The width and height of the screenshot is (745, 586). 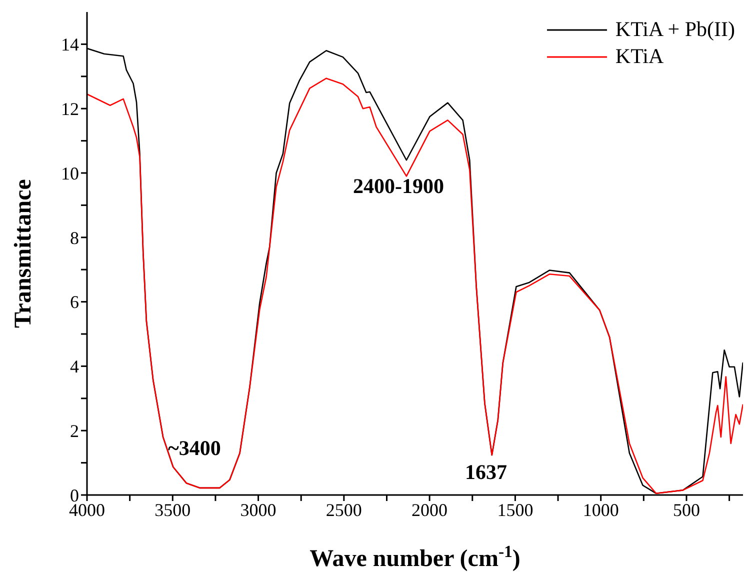 I want to click on x-tick-label: 3500, so click(x=172, y=510).